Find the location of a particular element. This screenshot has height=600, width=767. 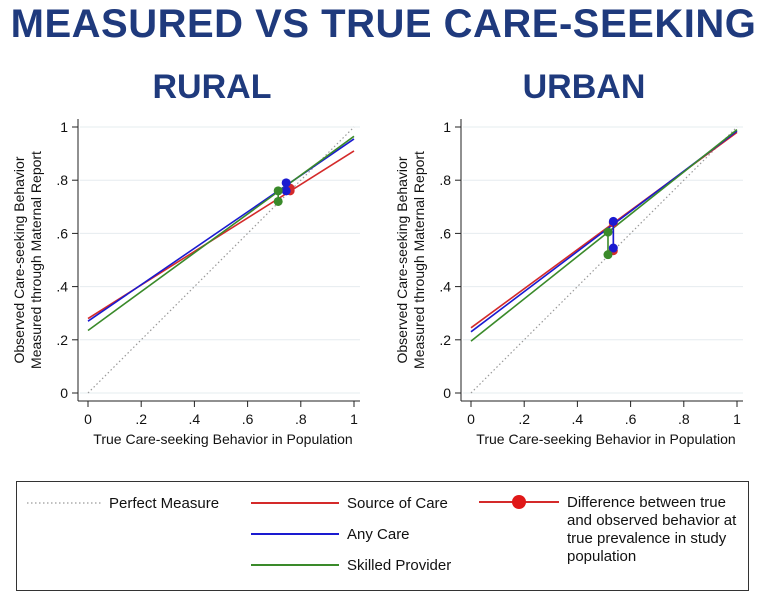

legend-source-swatch is located at coordinates (295, 503).